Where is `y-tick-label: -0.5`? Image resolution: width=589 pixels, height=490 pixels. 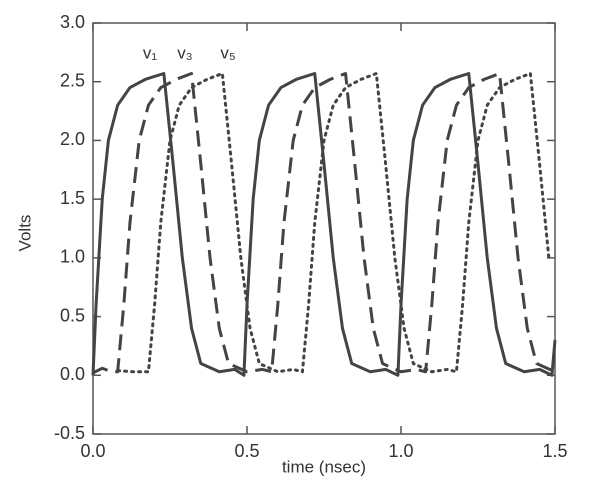
y-tick-label: -0.5 is located at coordinates (69, 433).